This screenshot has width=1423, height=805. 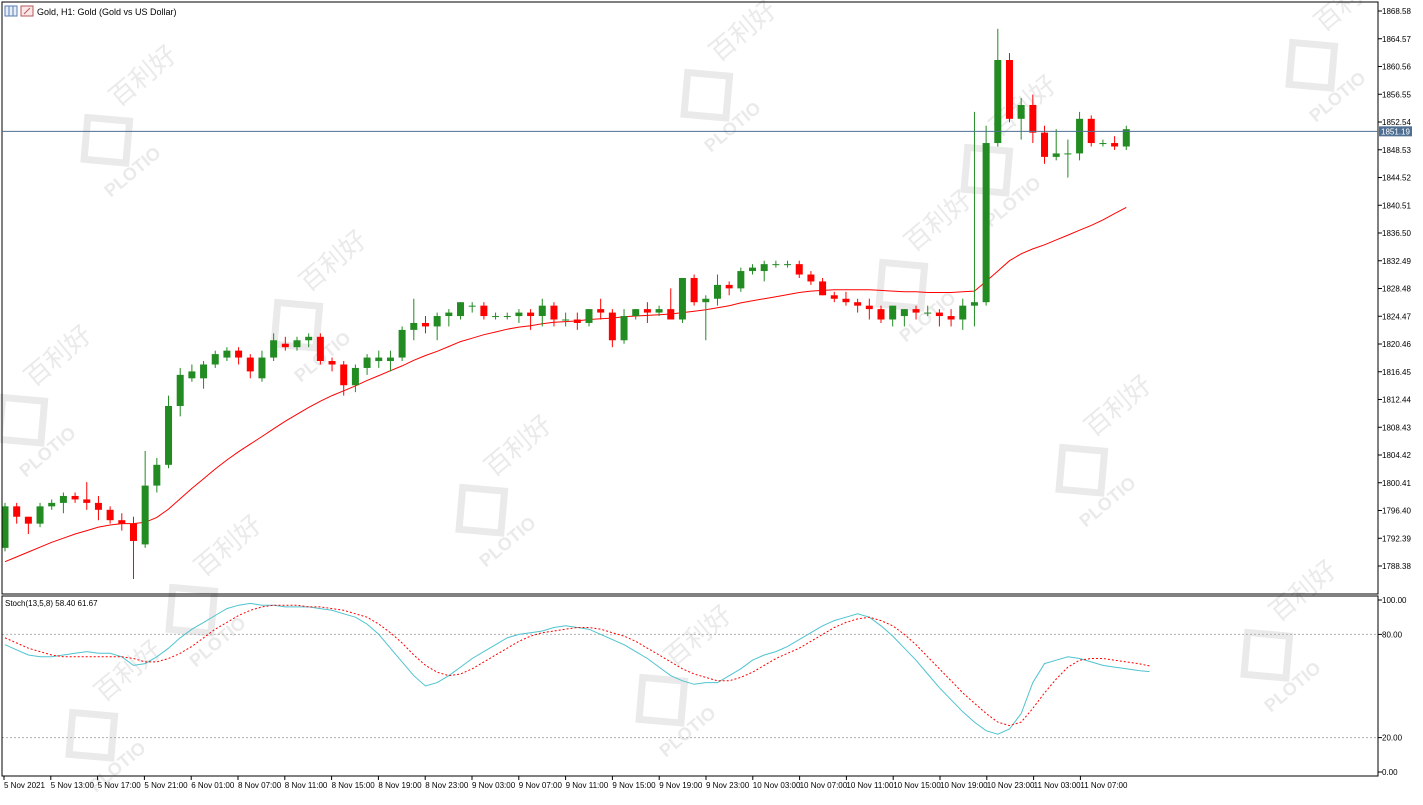 What do you see at coordinates (681, 785) in the screenshot?
I see `x-tick-label: 9 Nov 19:00` at bounding box center [681, 785].